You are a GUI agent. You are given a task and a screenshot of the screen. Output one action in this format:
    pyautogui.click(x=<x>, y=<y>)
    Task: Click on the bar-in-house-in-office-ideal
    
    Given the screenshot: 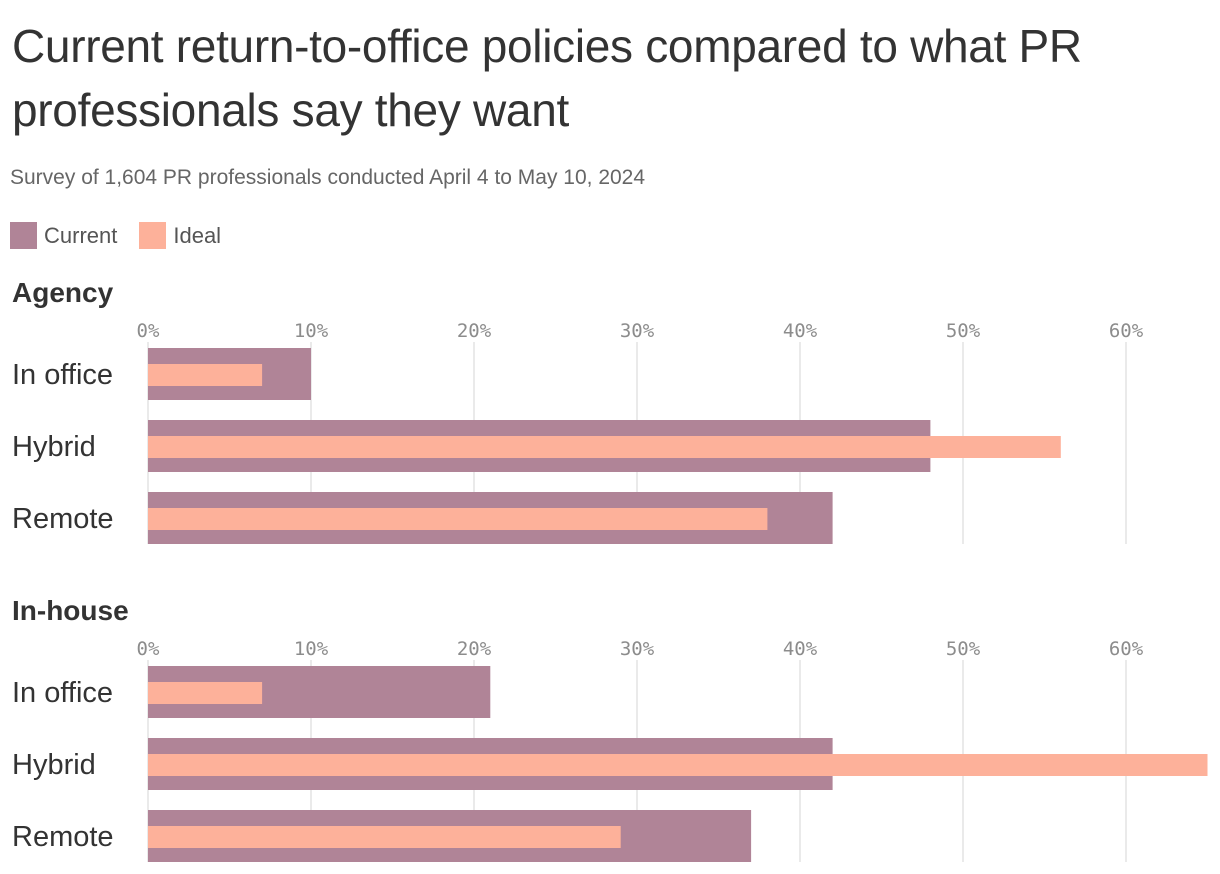 What is the action you would take?
    pyautogui.click(x=205, y=693)
    